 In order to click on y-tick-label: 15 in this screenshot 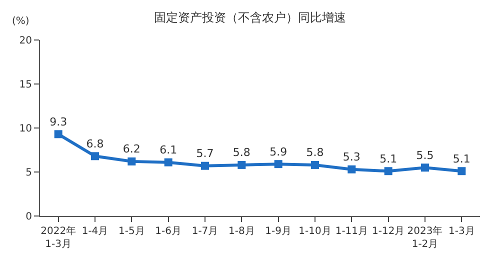, I will do `click(25, 85)`.